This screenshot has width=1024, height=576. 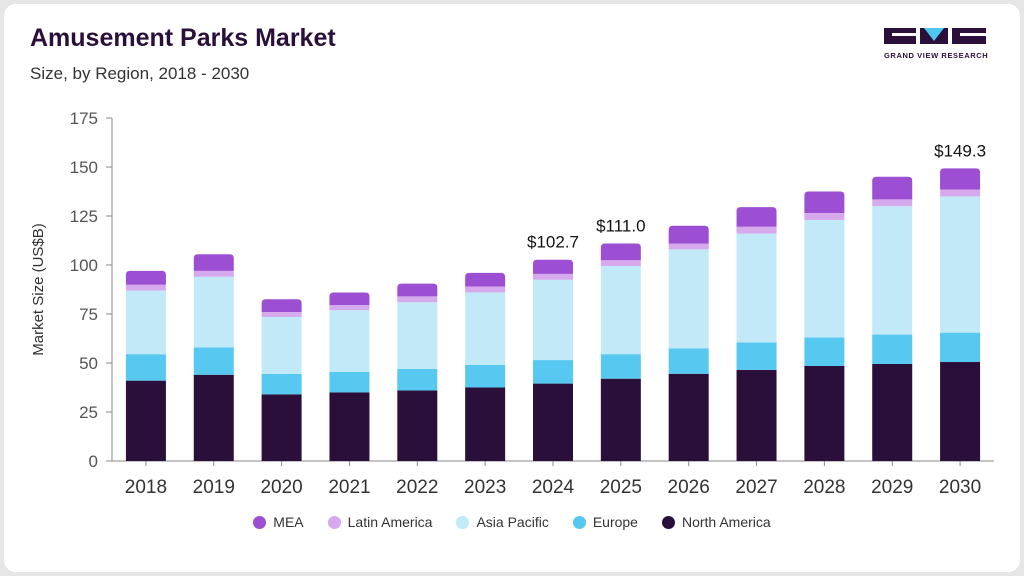 I want to click on bar-segment-europe-2025, so click(x=620, y=366).